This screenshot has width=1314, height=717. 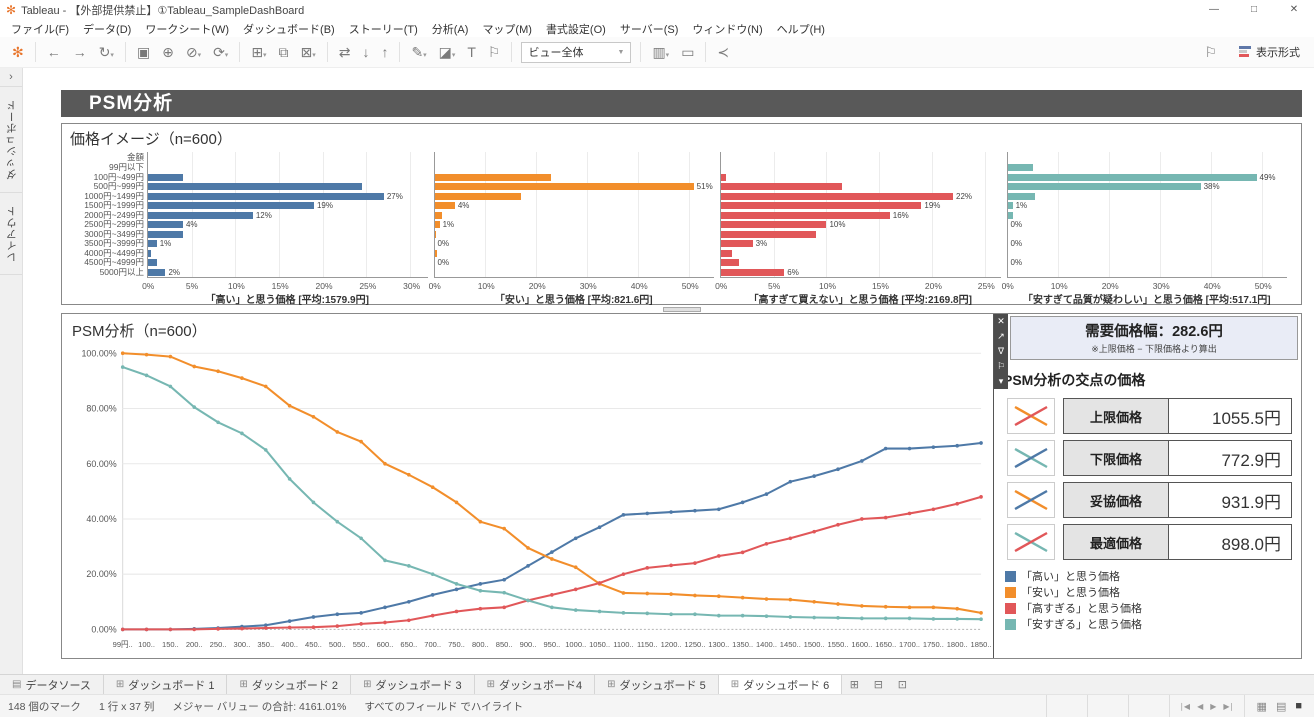 What do you see at coordinates (535, 684) in the screenshot?
I see `sheet-tab-4: ⊞ ダッシュボード4` at bounding box center [535, 684].